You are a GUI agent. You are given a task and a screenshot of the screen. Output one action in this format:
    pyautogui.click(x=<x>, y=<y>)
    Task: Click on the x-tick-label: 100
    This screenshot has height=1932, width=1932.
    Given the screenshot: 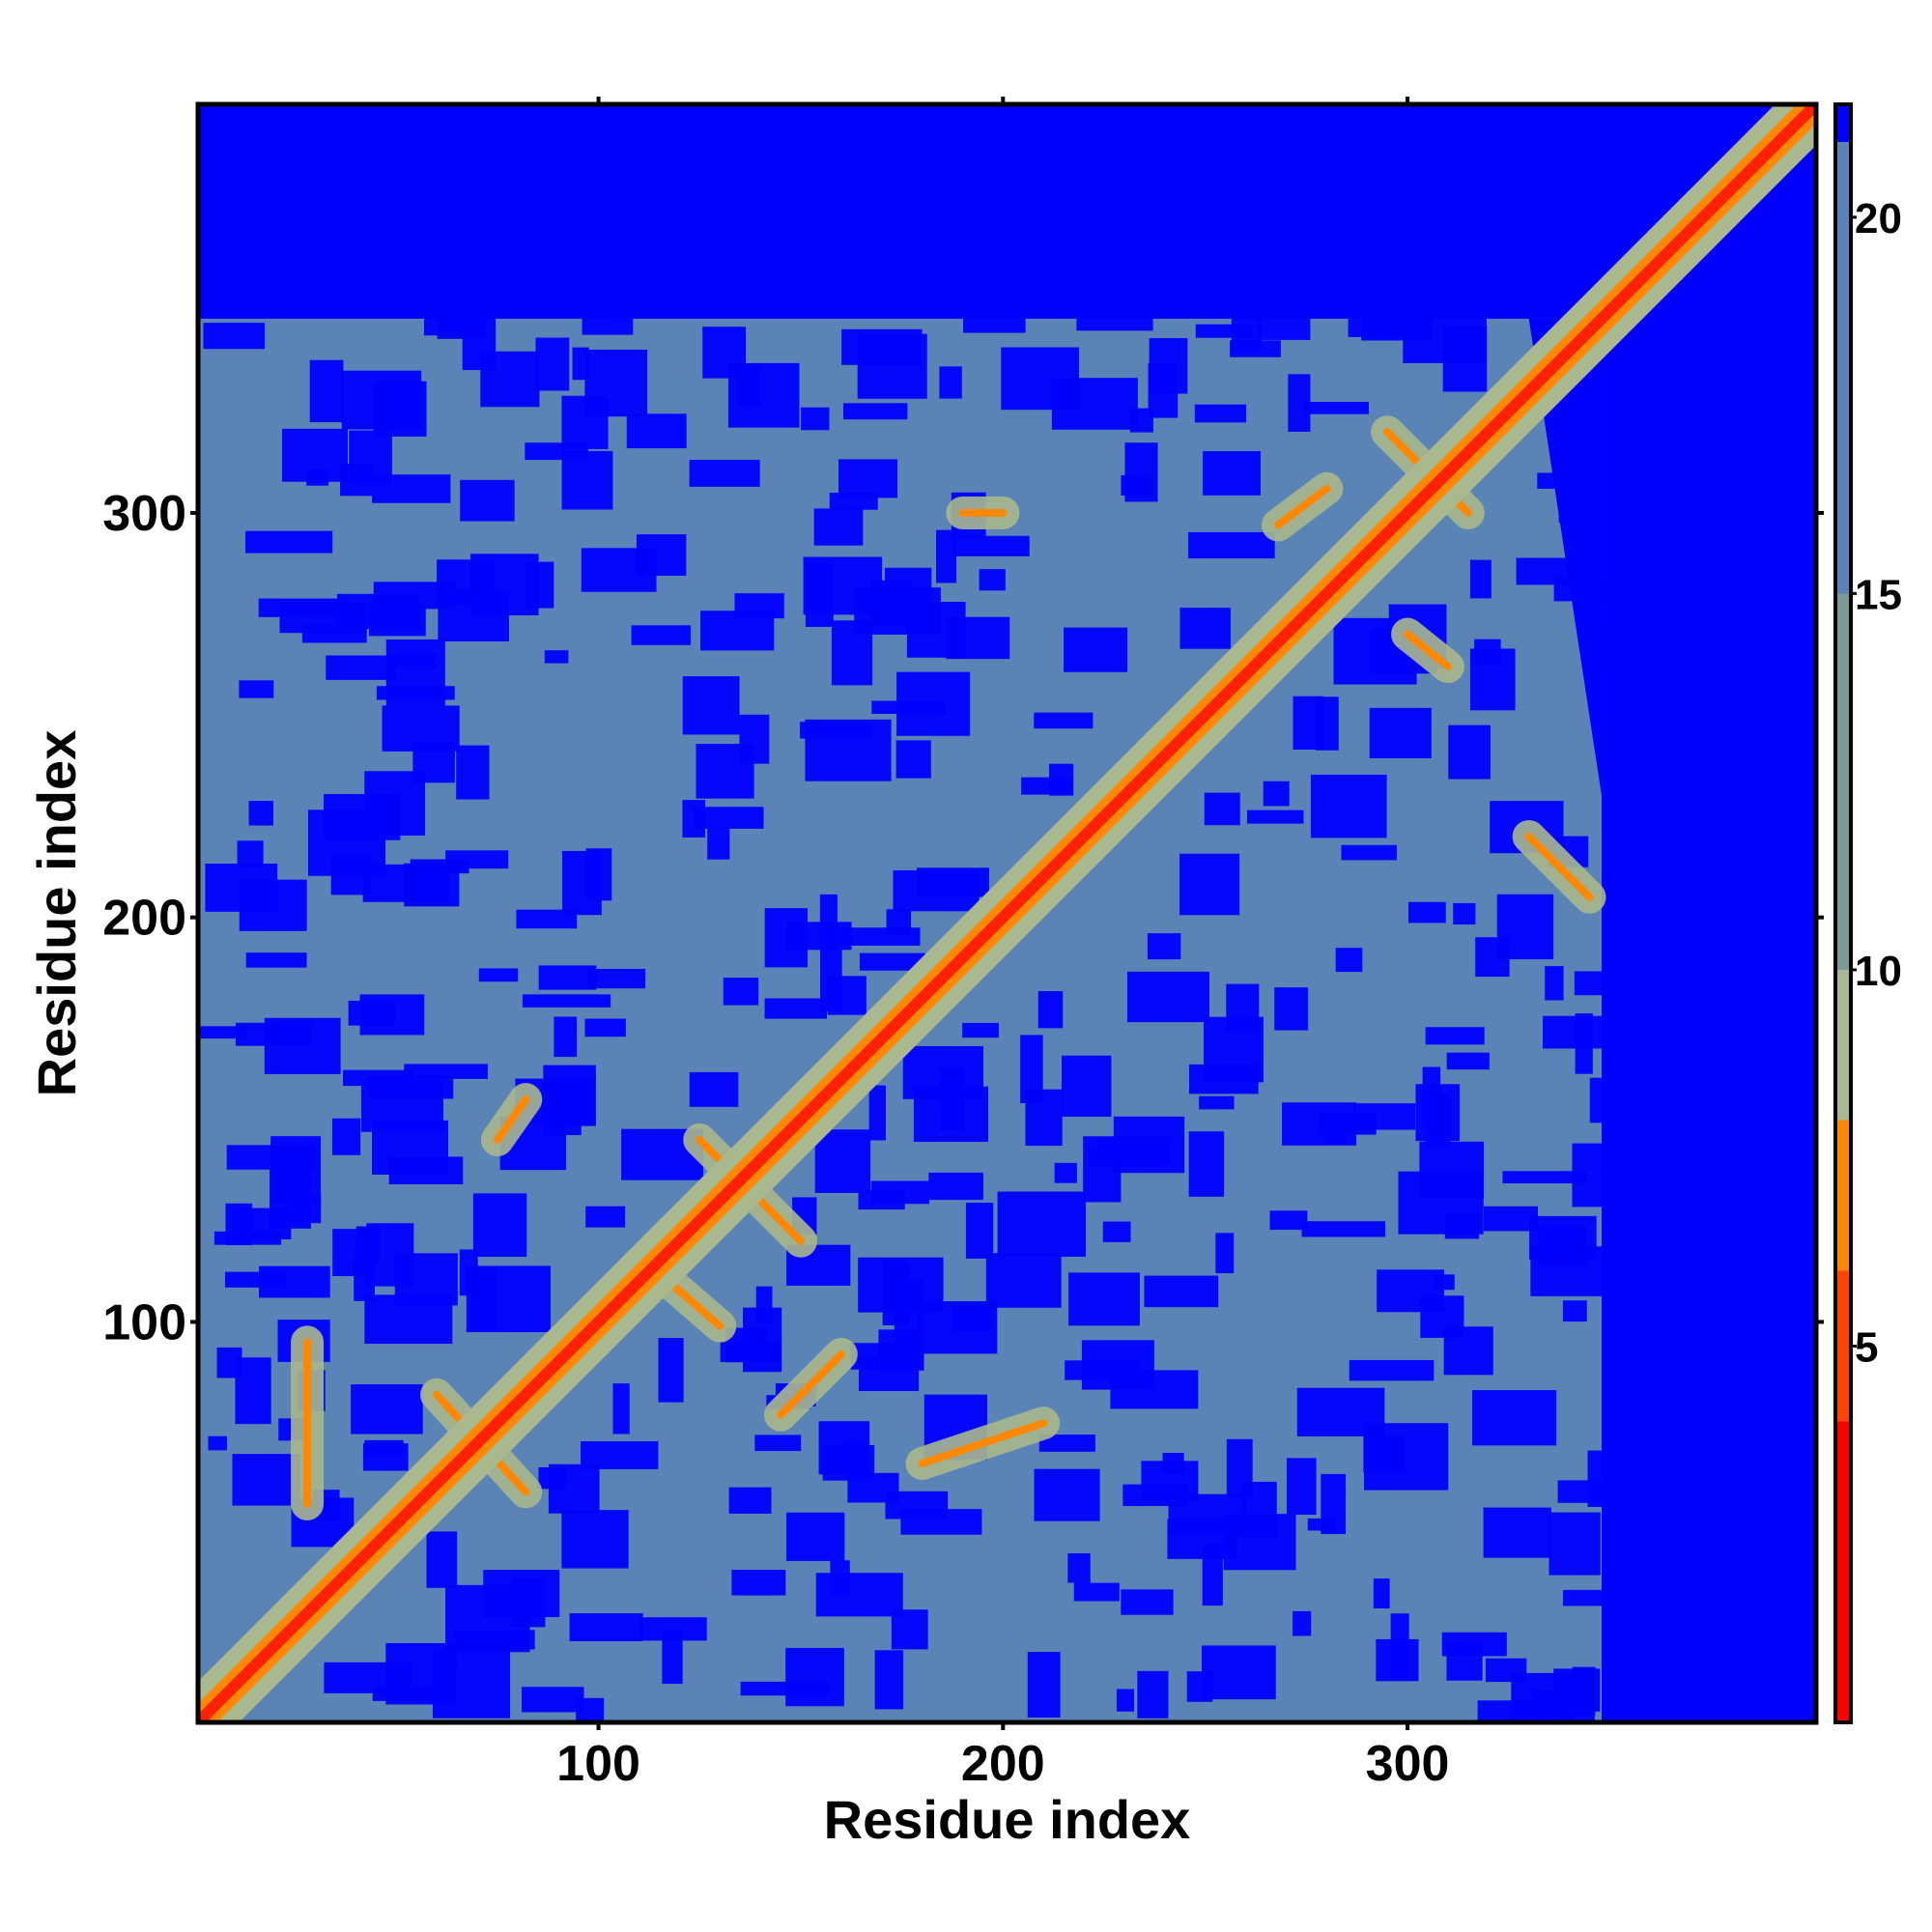 What is the action you would take?
    pyautogui.click(x=598, y=1764)
    